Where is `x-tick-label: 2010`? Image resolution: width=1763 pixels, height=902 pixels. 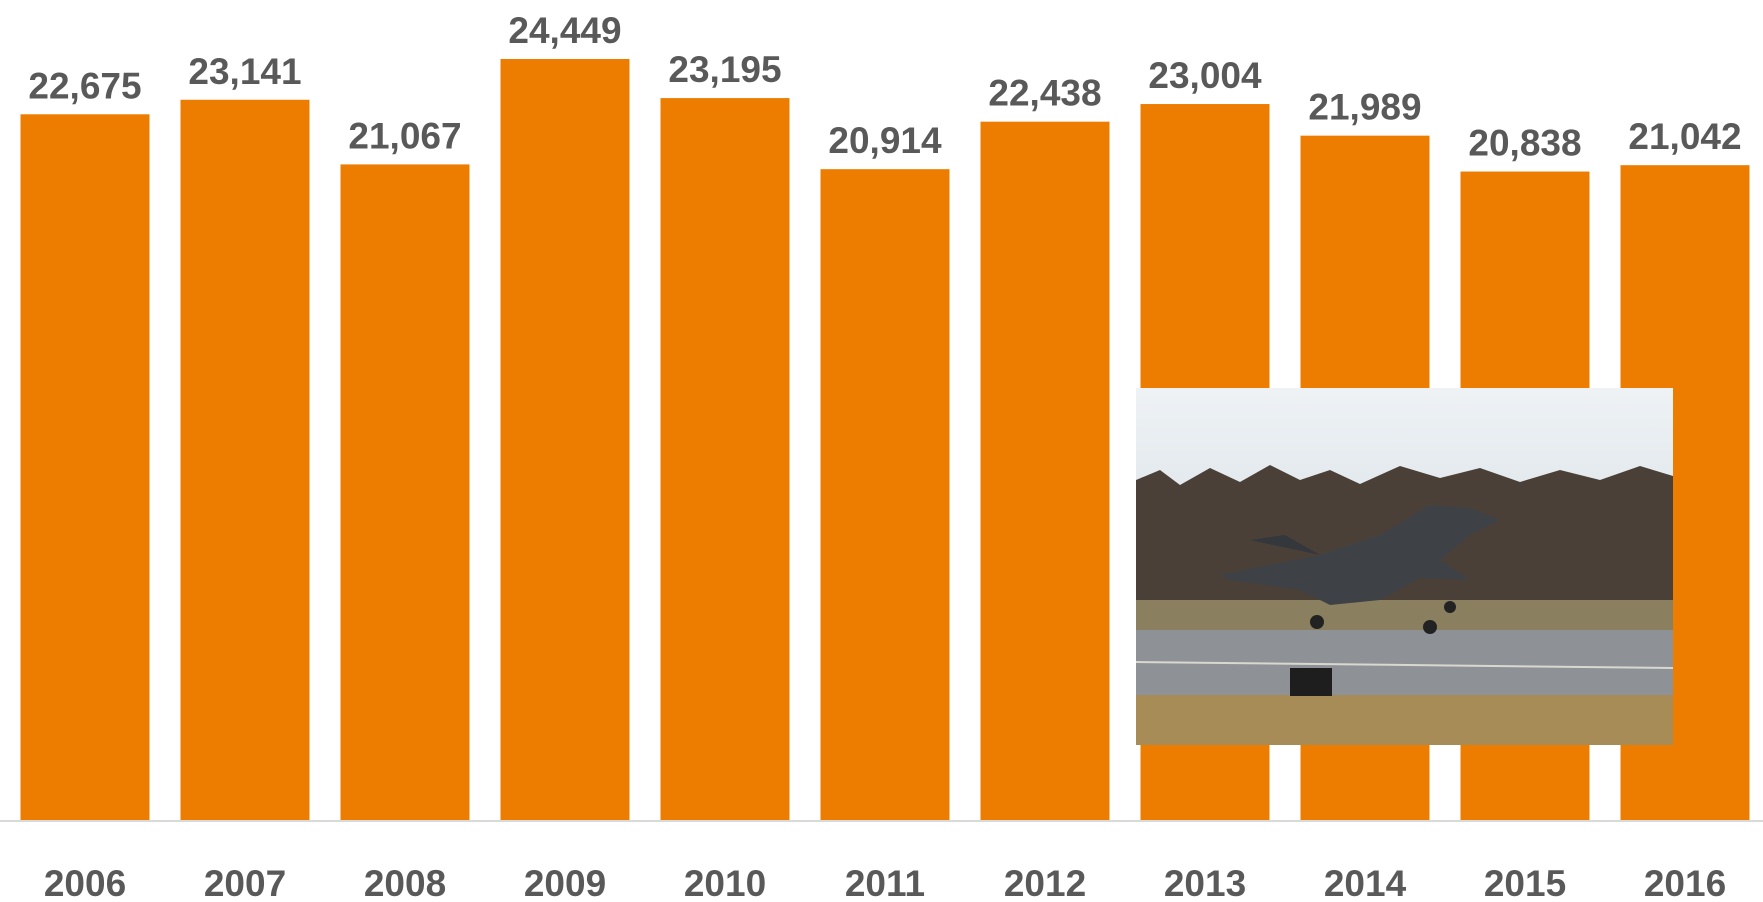
x-tick-label: 2010 is located at coordinates (725, 882).